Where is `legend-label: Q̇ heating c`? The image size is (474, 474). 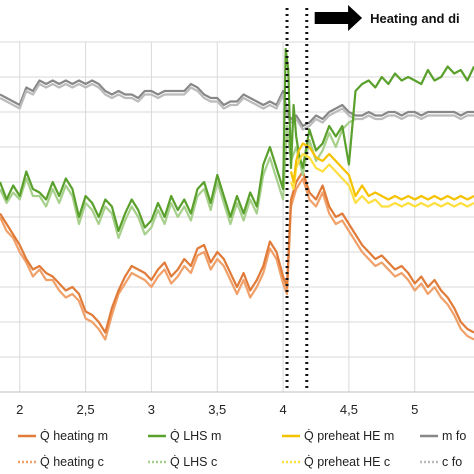
legend-label: Q̇ heating c is located at coordinates (72, 462).